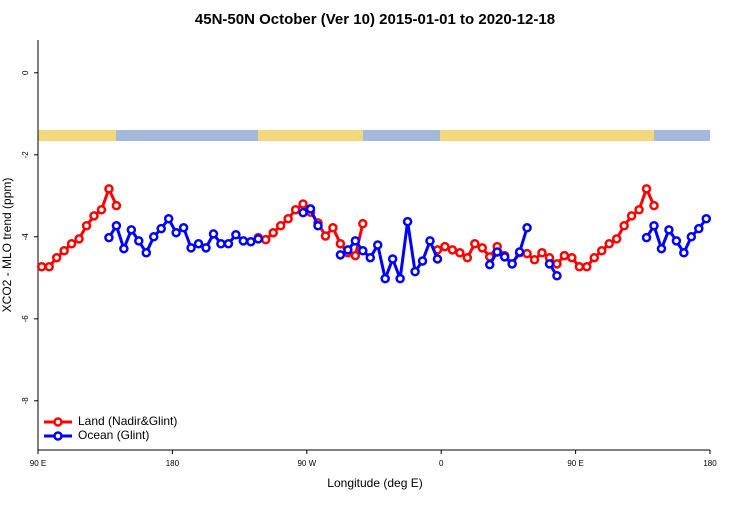 The image size is (750, 505). What do you see at coordinates (25, 401) in the screenshot?
I see `y-tick-label: -8` at bounding box center [25, 401].